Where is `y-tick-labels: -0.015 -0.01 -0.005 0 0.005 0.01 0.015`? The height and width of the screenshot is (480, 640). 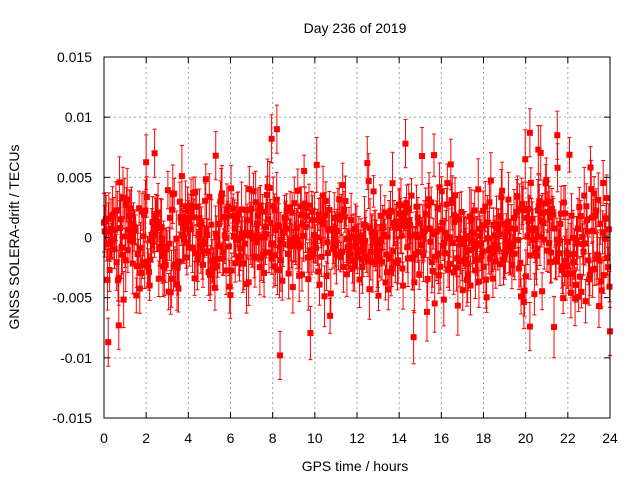
y-tick-labels: -0.015 -0.01 -0.005 0 0.005 0.01 0.015 is located at coordinates (72, 237).